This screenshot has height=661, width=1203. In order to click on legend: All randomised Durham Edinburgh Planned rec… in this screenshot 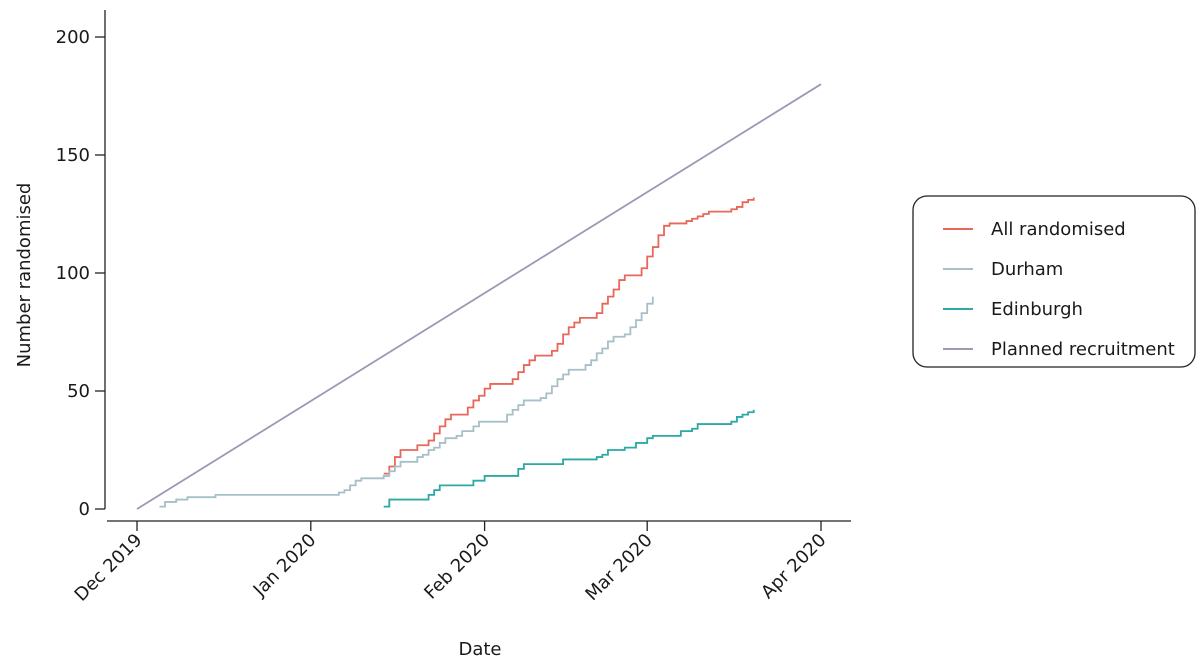, I will do `click(1054, 281)`.